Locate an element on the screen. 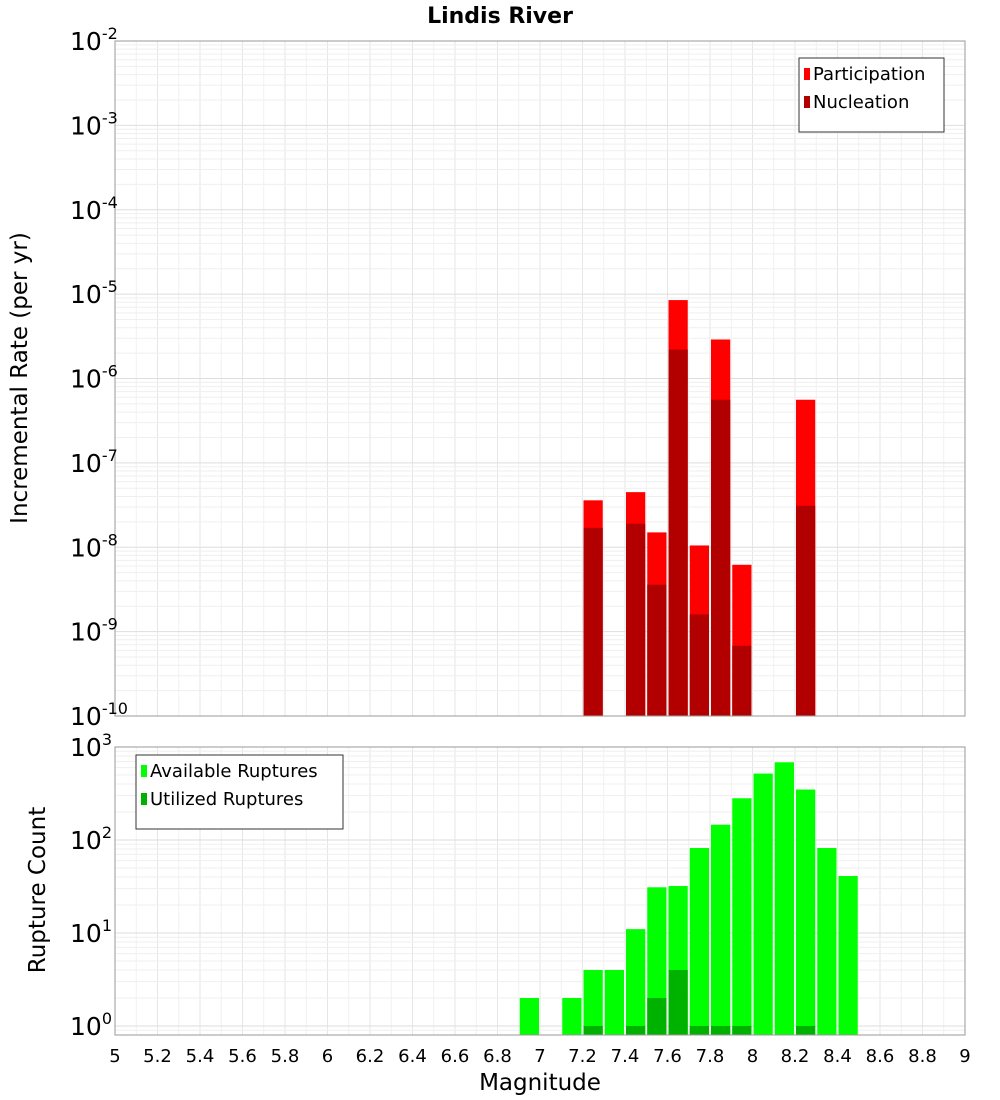 Image resolution: width=1000 pixels, height=1100 pixels. rate-y-tick-label: 10⁻⁷ is located at coordinates (94, 462).